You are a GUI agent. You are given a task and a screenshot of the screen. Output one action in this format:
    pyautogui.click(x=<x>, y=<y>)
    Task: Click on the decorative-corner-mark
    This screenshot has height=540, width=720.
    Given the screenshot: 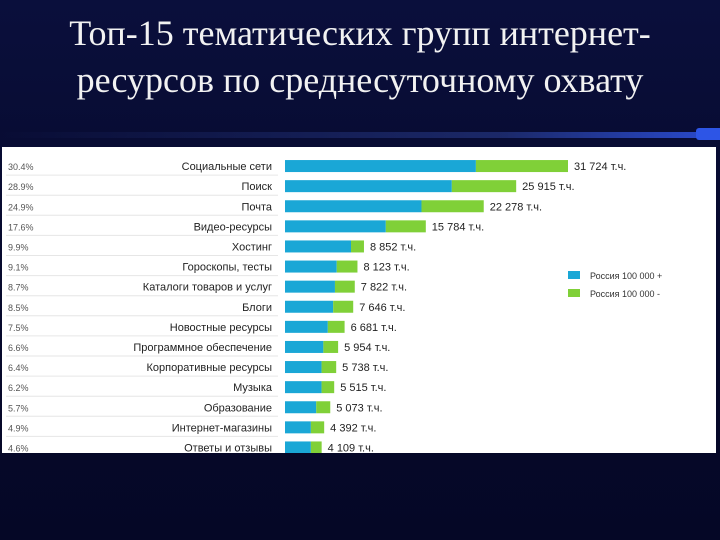 What is the action you would take?
    pyautogui.click(x=708, y=134)
    